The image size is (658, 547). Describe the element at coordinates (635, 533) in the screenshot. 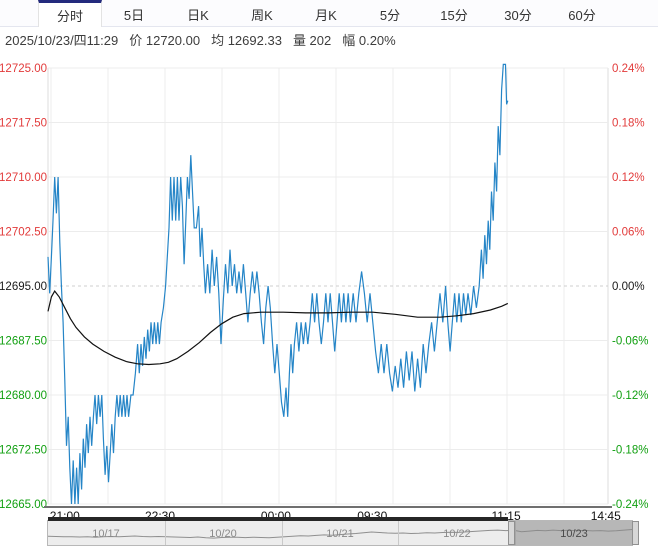

I see `nav-handle-right` at that location.